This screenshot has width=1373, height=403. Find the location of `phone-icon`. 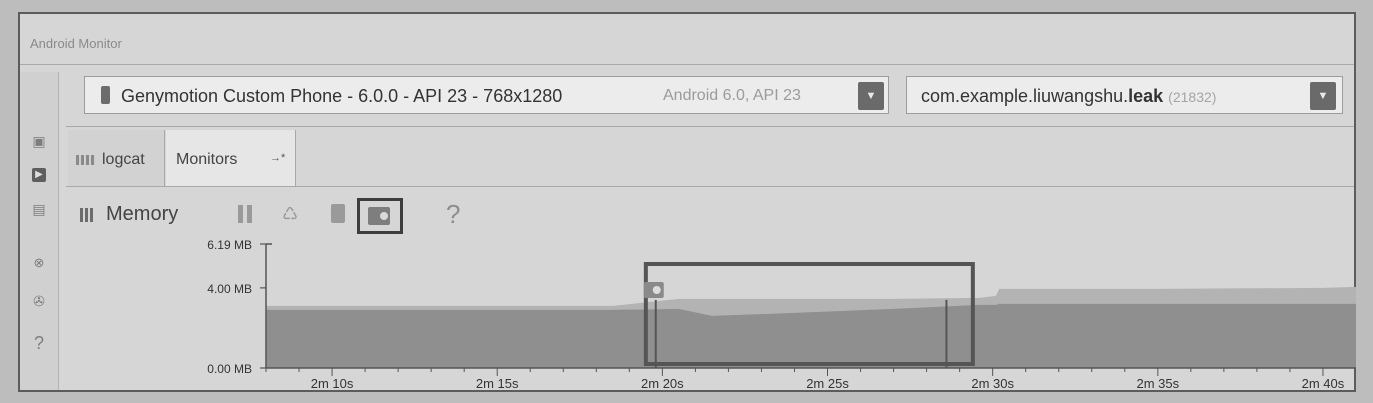

phone-icon is located at coordinates (105, 95).